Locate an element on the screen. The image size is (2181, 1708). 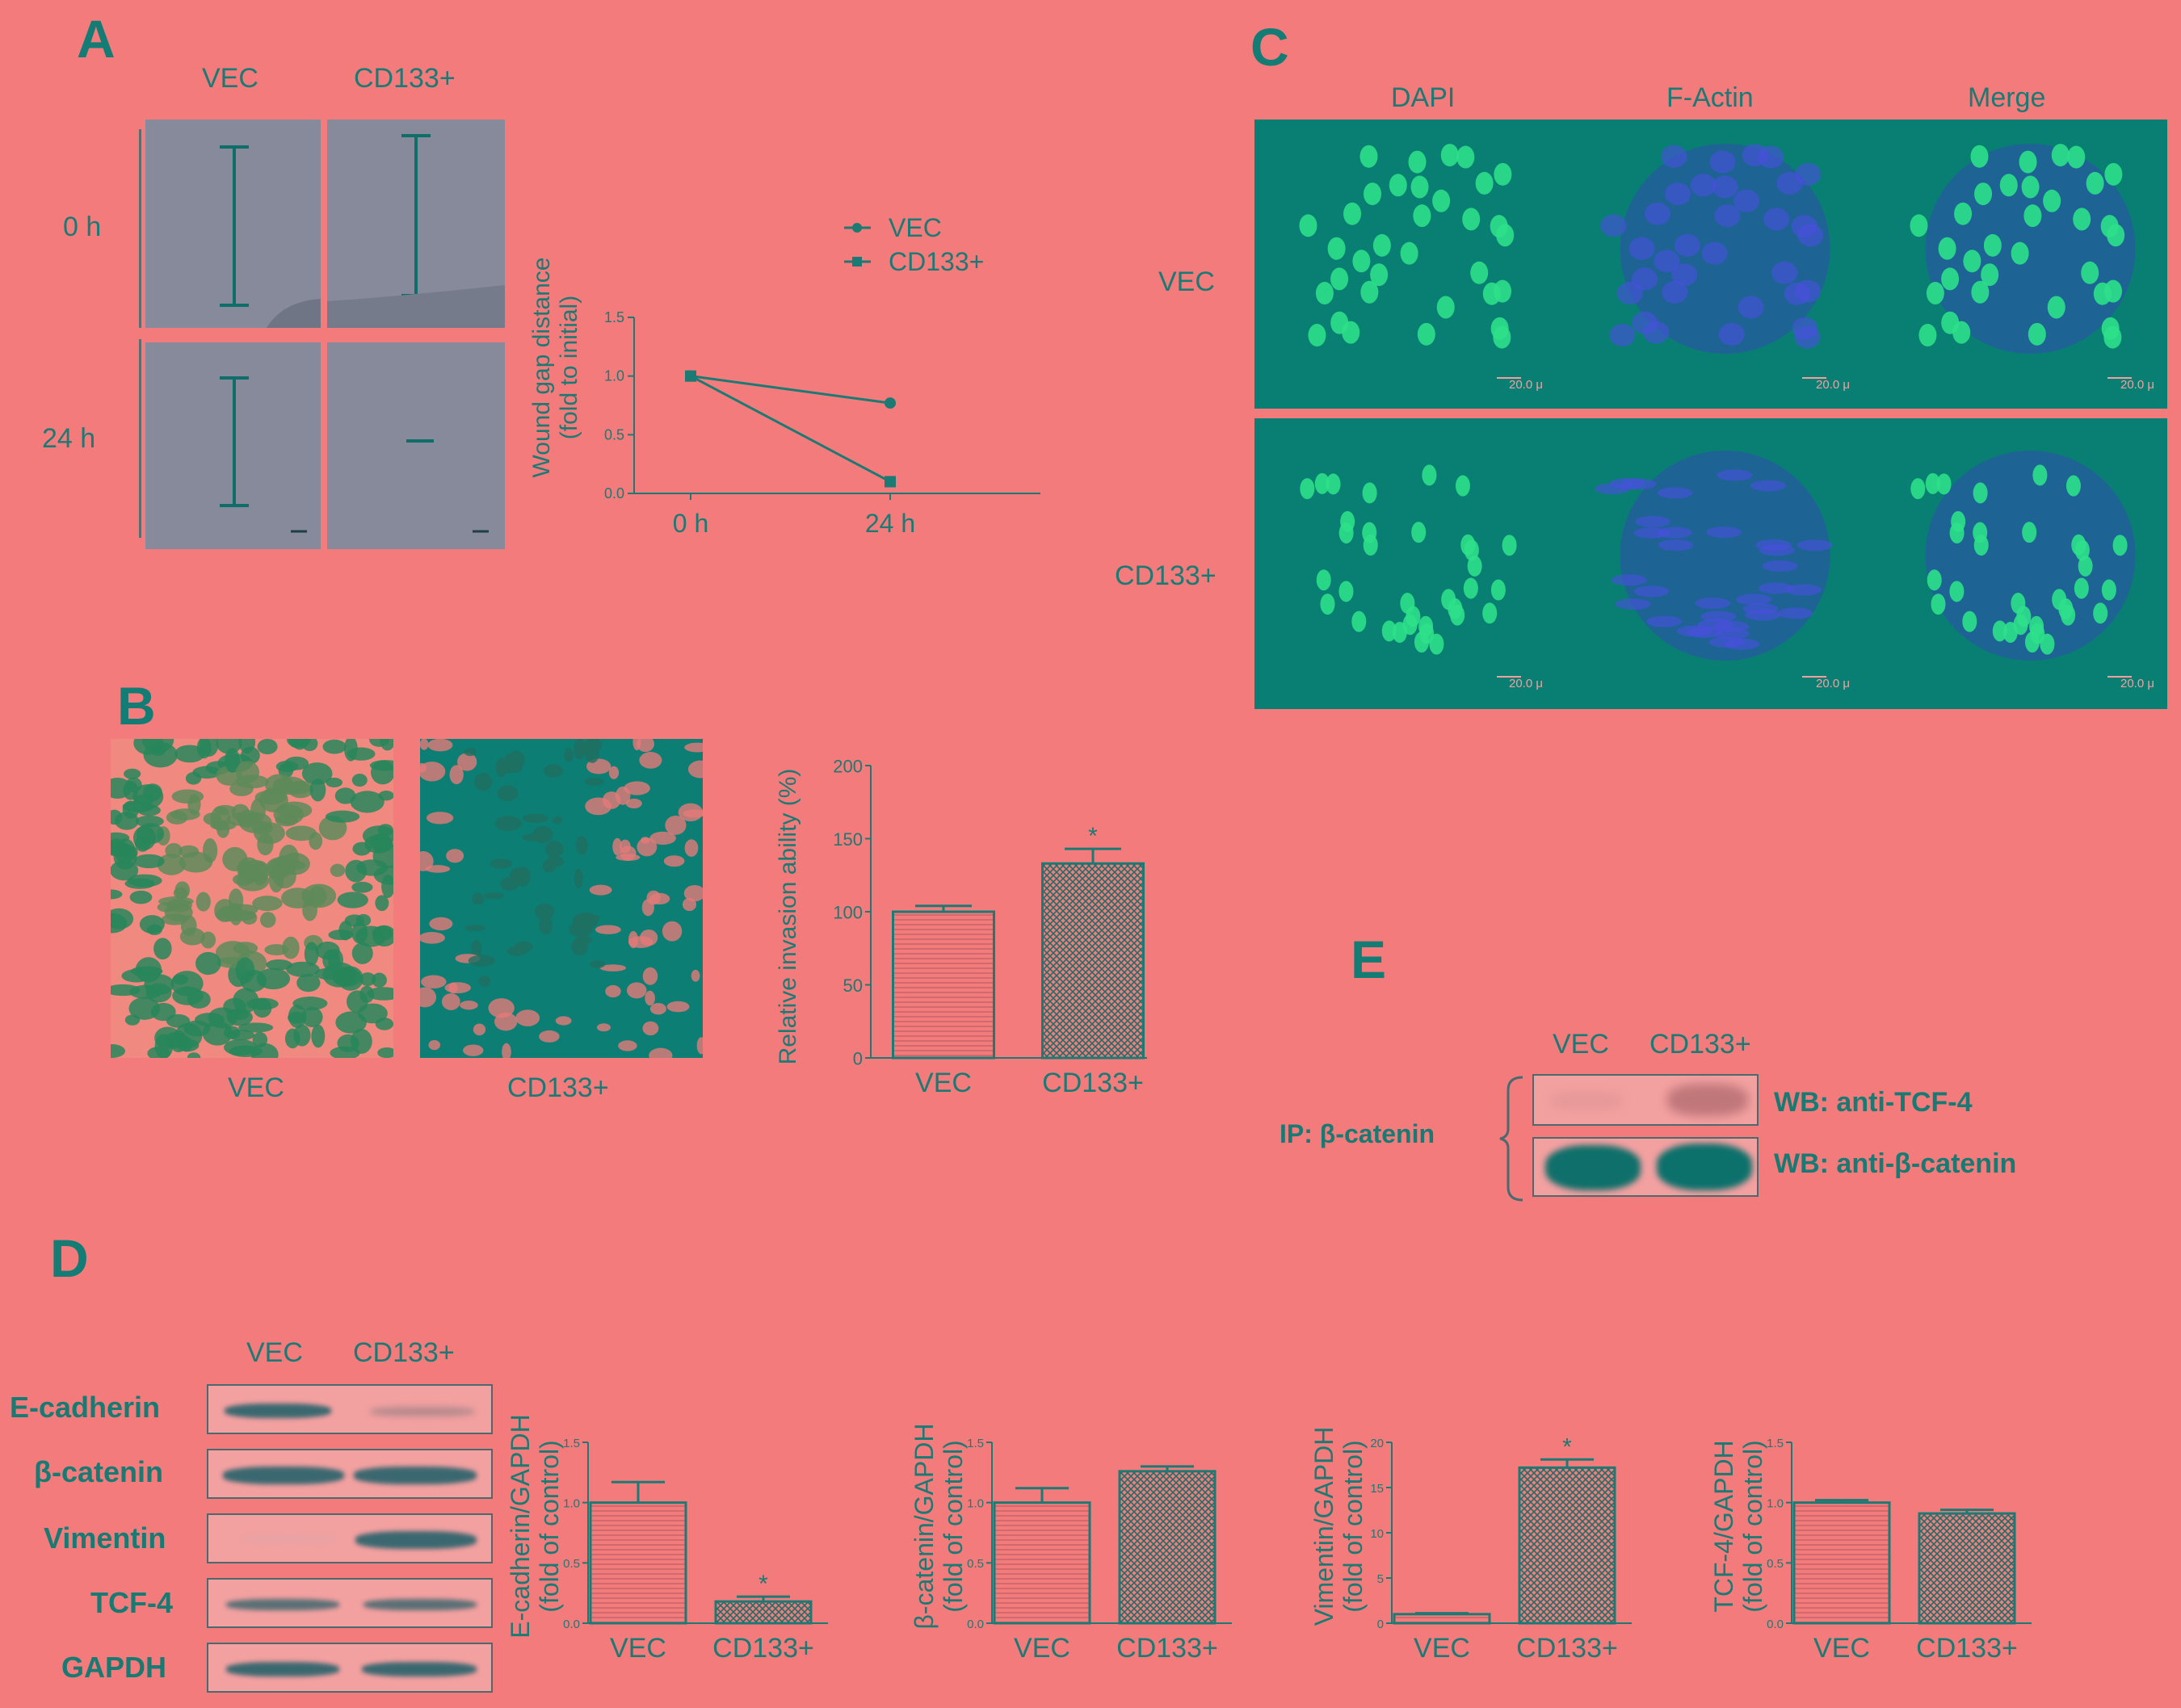
wound-image-cd133-0h is located at coordinates (416, 224).